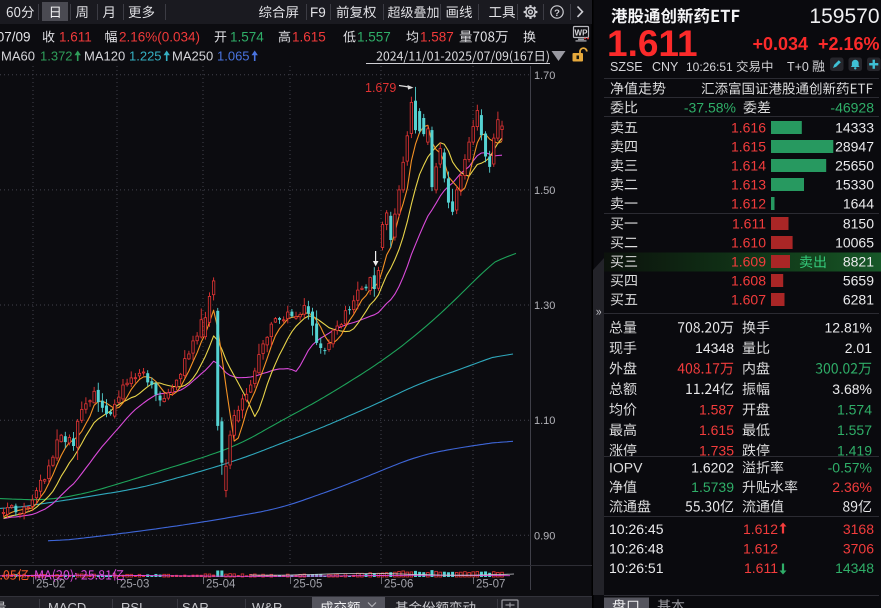 Image resolution: width=881 pixels, height=608 pixels. I want to click on svg-text: 0.90, so click(544, 536).